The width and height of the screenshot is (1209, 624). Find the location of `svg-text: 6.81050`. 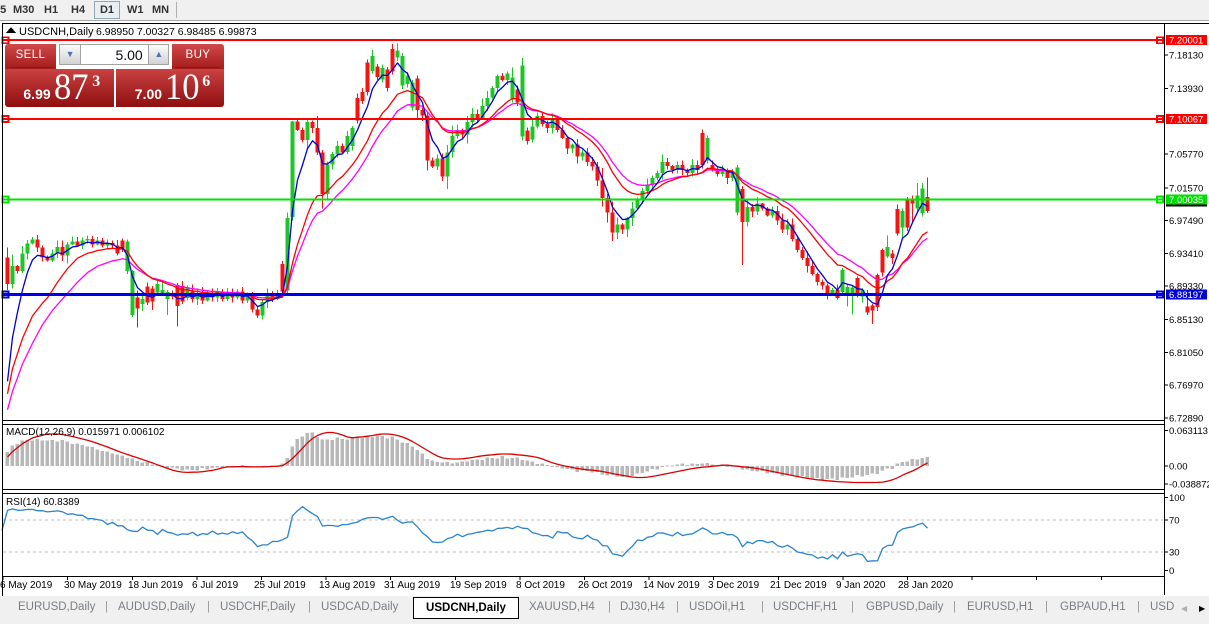

svg-text: 6.81050 is located at coordinates (1186, 353).